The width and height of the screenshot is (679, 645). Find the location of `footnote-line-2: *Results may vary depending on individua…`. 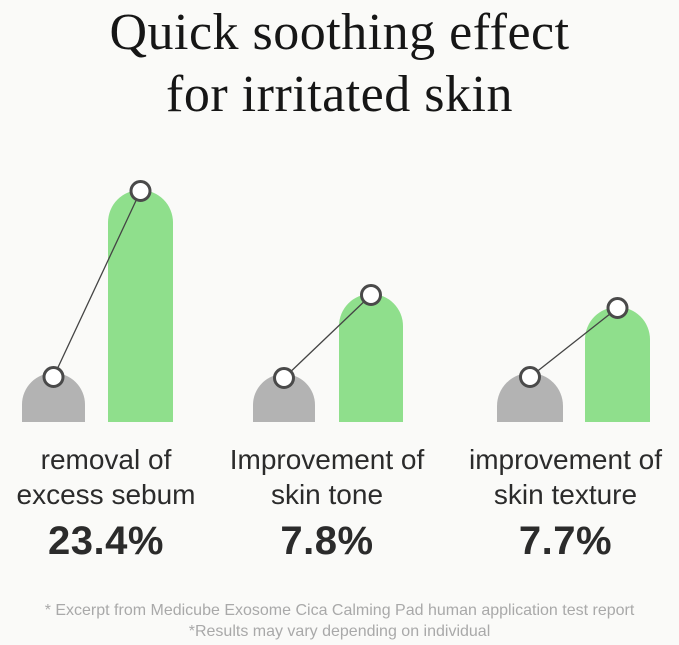

footnote-line-2: *Results may vary depending on individua… is located at coordinates (339, 631).